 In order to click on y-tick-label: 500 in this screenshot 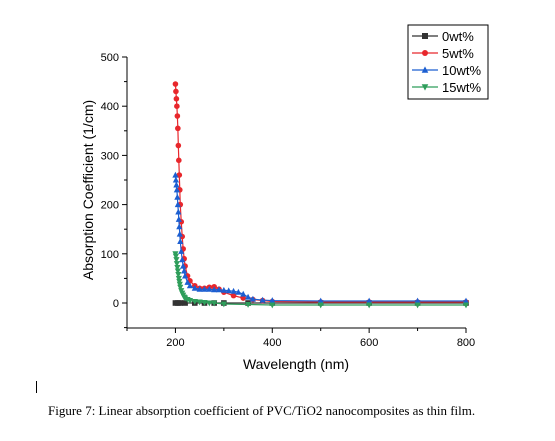, I will do `click(110, 58)`.